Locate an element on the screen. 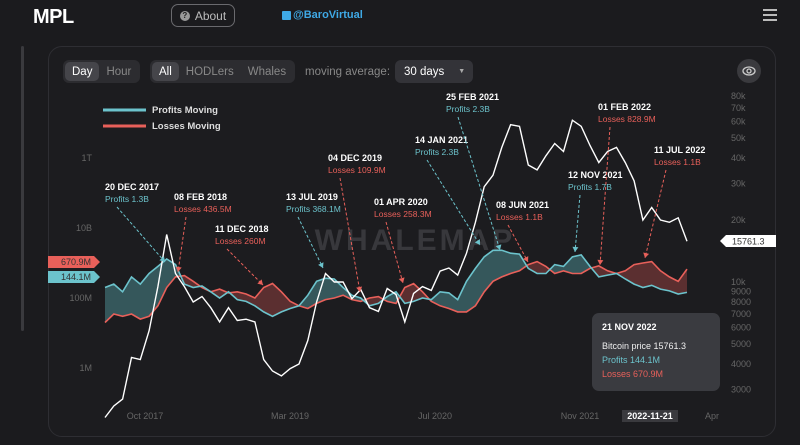 The image size is (800, 445). interval-toggle: Day Hour is located at coordinates (102, 71).